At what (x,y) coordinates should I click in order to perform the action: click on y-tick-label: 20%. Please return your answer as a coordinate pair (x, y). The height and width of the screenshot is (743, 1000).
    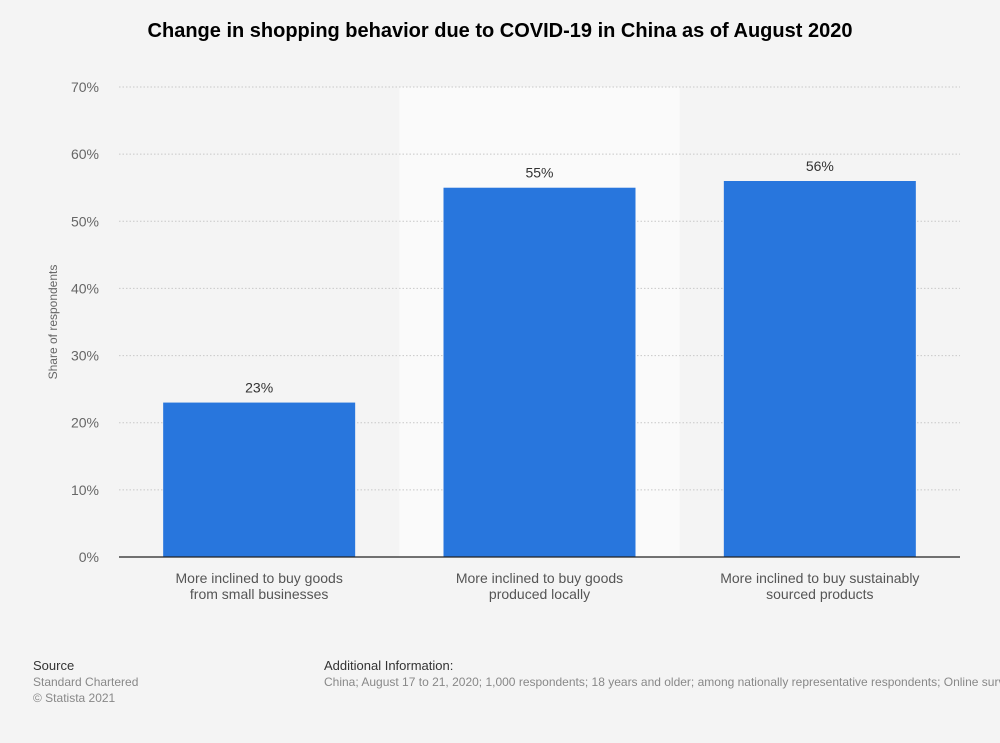
    Looking at the image, I should click on (85, 423).